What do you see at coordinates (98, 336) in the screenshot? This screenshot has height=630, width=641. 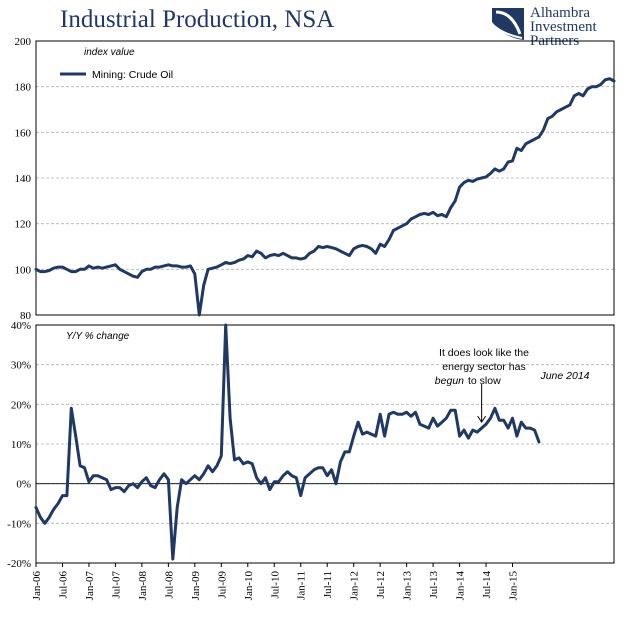 I see `bottom-y-axis-label: Y/Y % change` at bounding box center [98, 336].